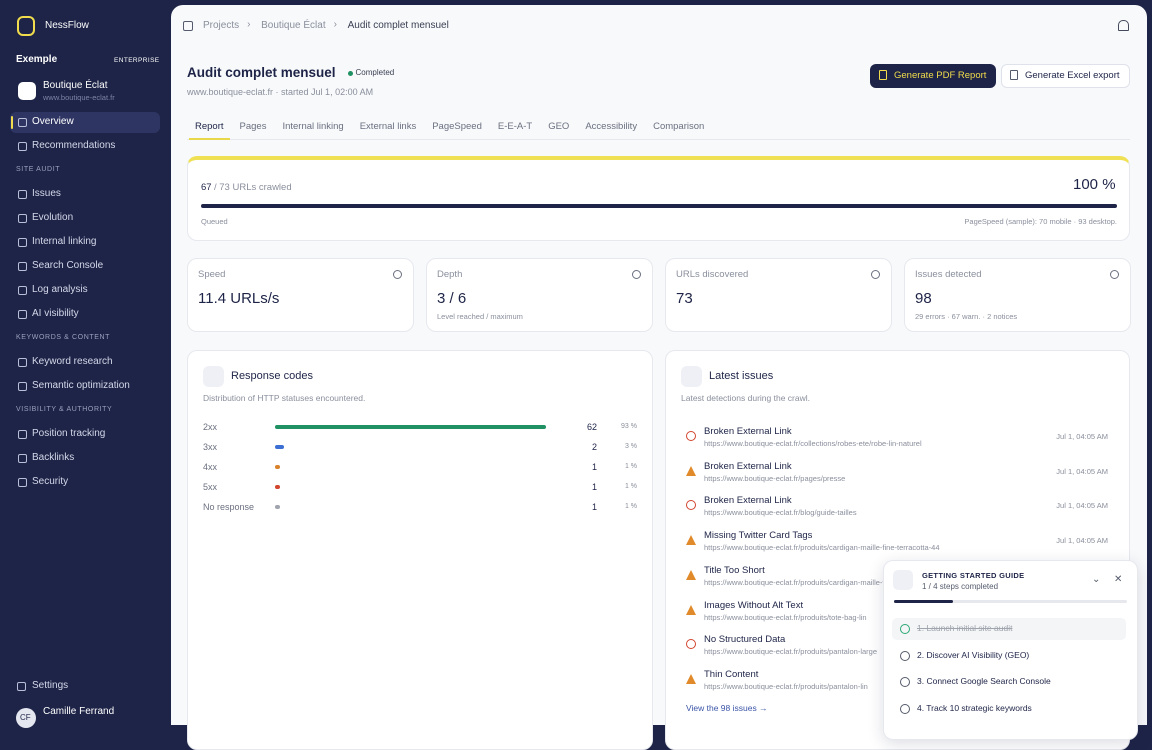 This screenshot has width=1152, height=750. Describe the element at coordinates (1114, 274) in the screenshot. I see `stat-icon` at that location.